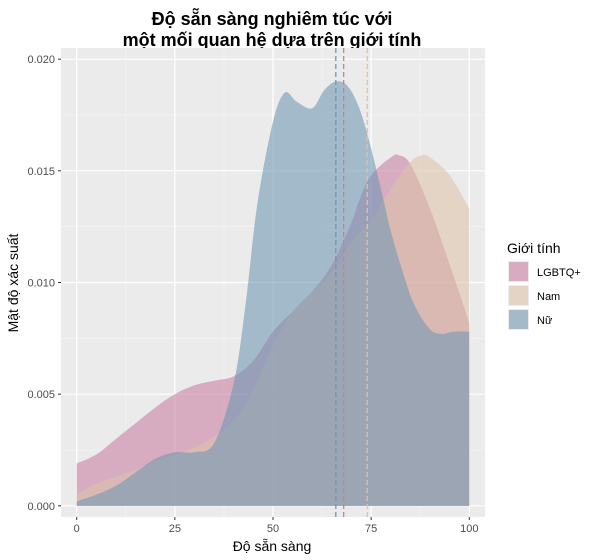 The width and height of the screenshot is (600, 560). Describe the element at coordinates (534, 248) in the screenshot. I see `legend-title: Giới tính` at that location.